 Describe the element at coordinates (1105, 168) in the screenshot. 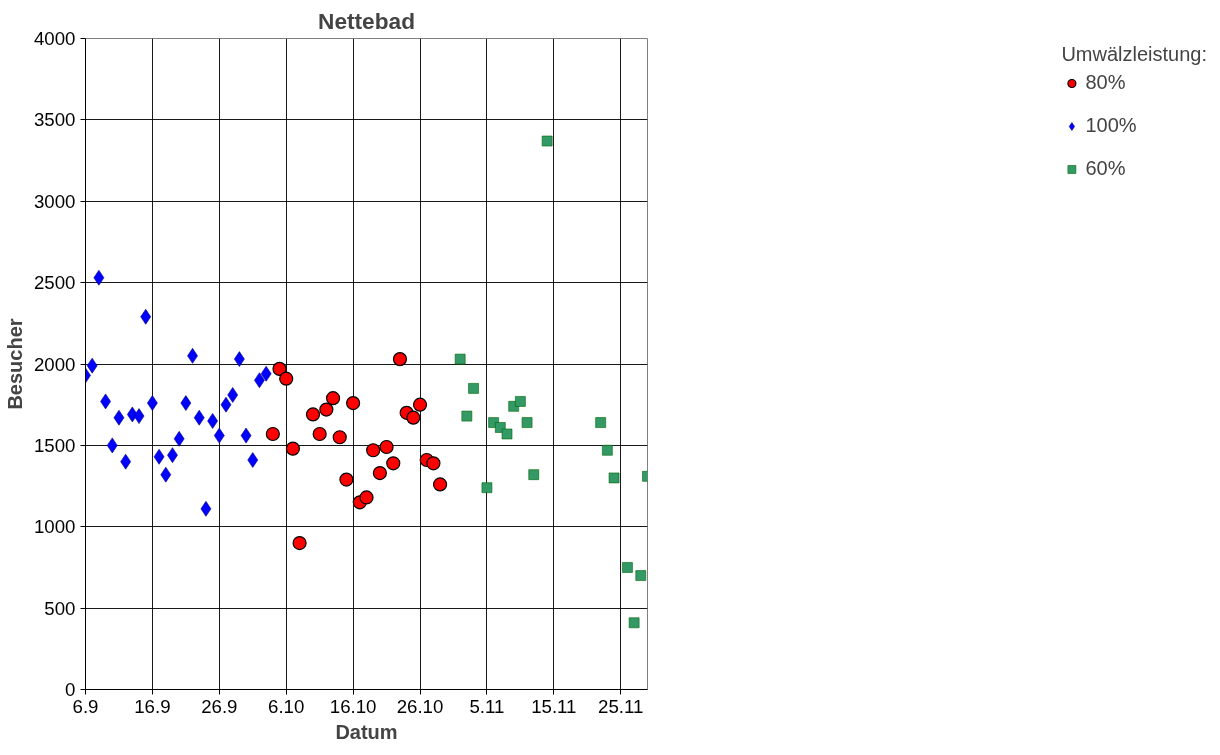

I see `legend-label: 60%` at that location.